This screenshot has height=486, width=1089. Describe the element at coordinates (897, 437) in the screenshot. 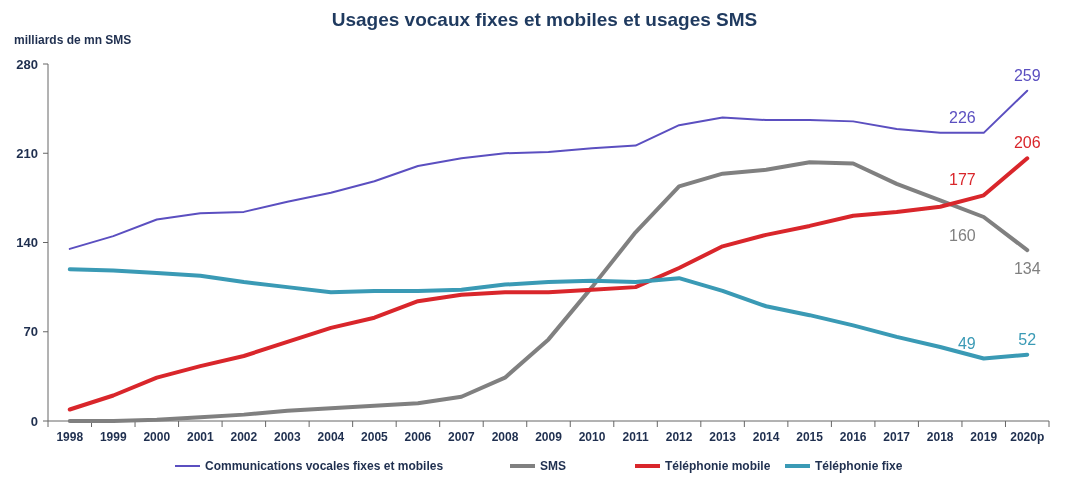

I see `x-tick-label: 2017` at that location.